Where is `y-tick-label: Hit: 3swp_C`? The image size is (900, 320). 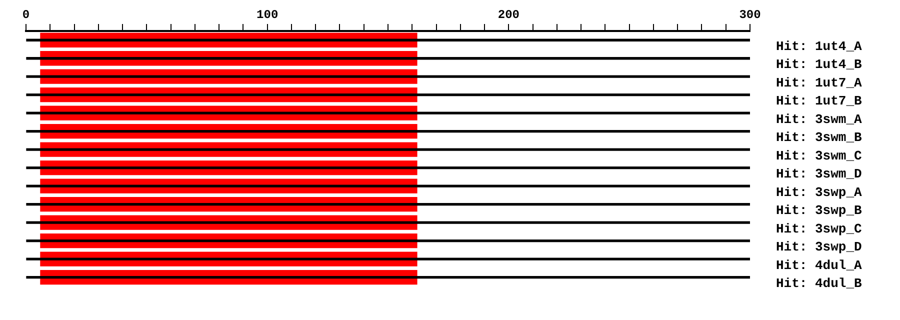
y-tick-label: Hit: 3swp_C is located at coordinates (819, 228).